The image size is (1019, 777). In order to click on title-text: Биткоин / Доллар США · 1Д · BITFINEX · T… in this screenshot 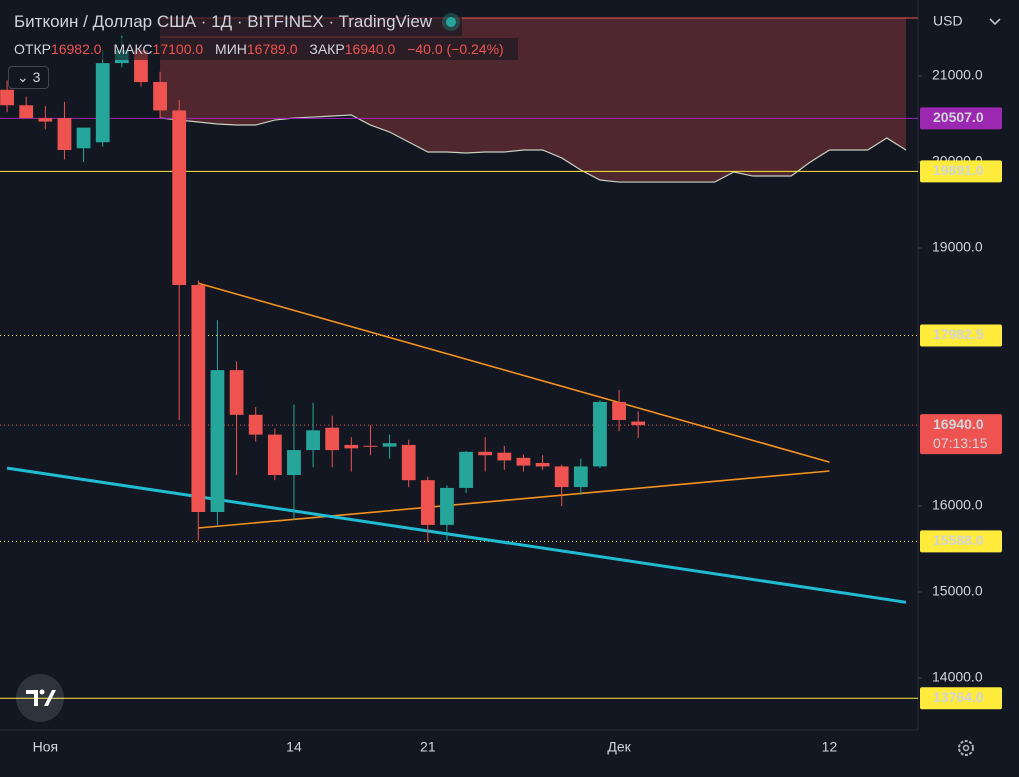, I will do `click(223, 21)`.